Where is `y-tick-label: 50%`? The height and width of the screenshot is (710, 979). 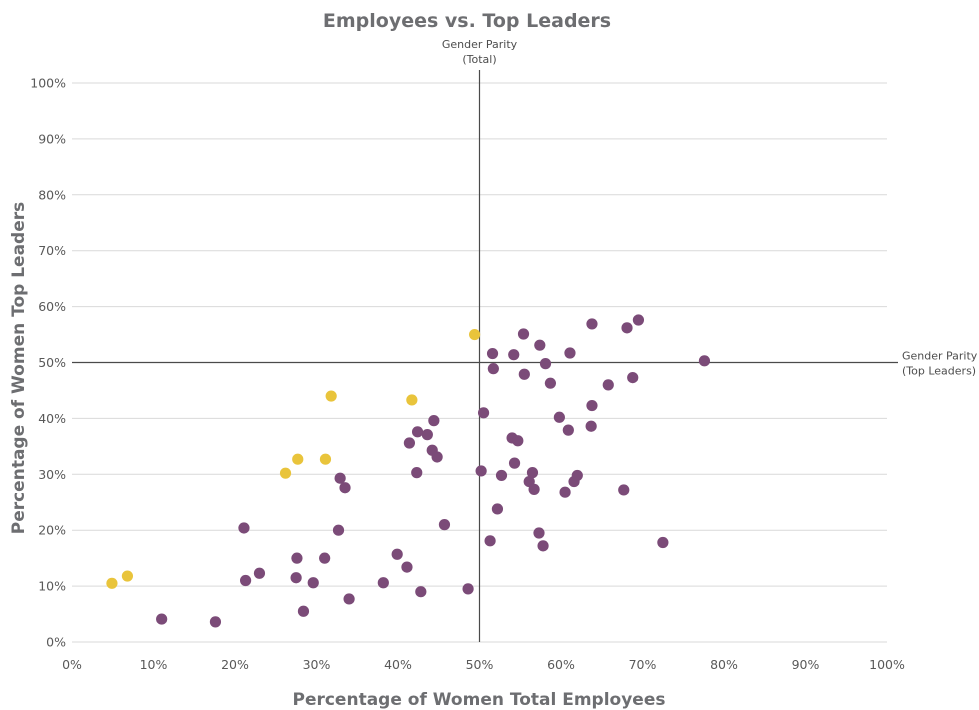 y-tick-label: 50% is located at coordinates (52, 362).